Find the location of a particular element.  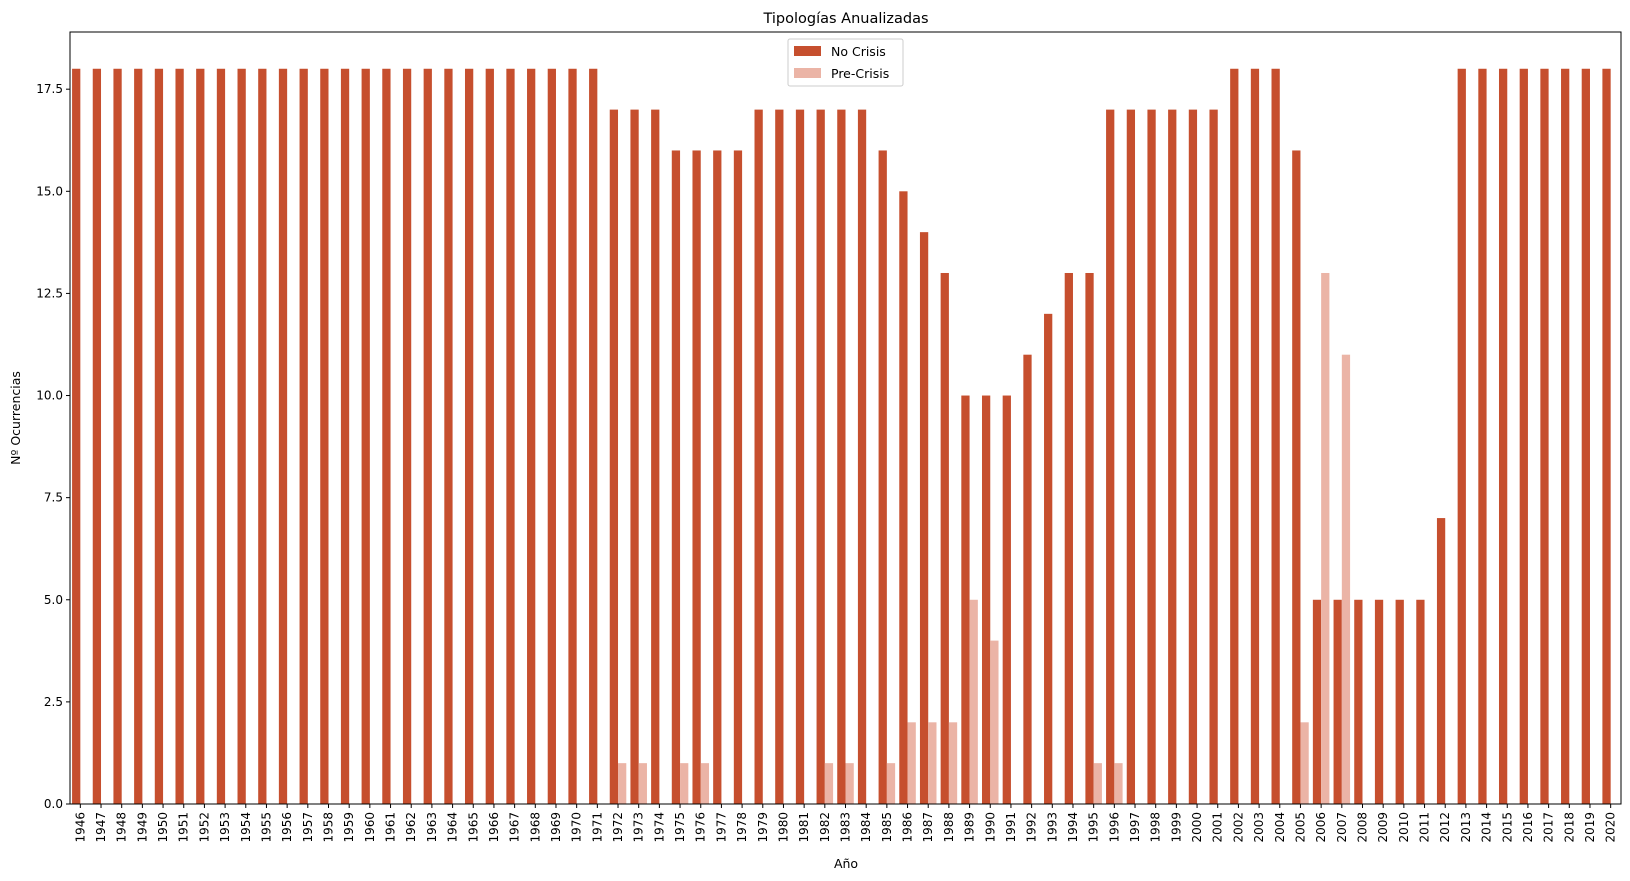

bar-no-crisis-1998 is located at coordinates (1151, 457).